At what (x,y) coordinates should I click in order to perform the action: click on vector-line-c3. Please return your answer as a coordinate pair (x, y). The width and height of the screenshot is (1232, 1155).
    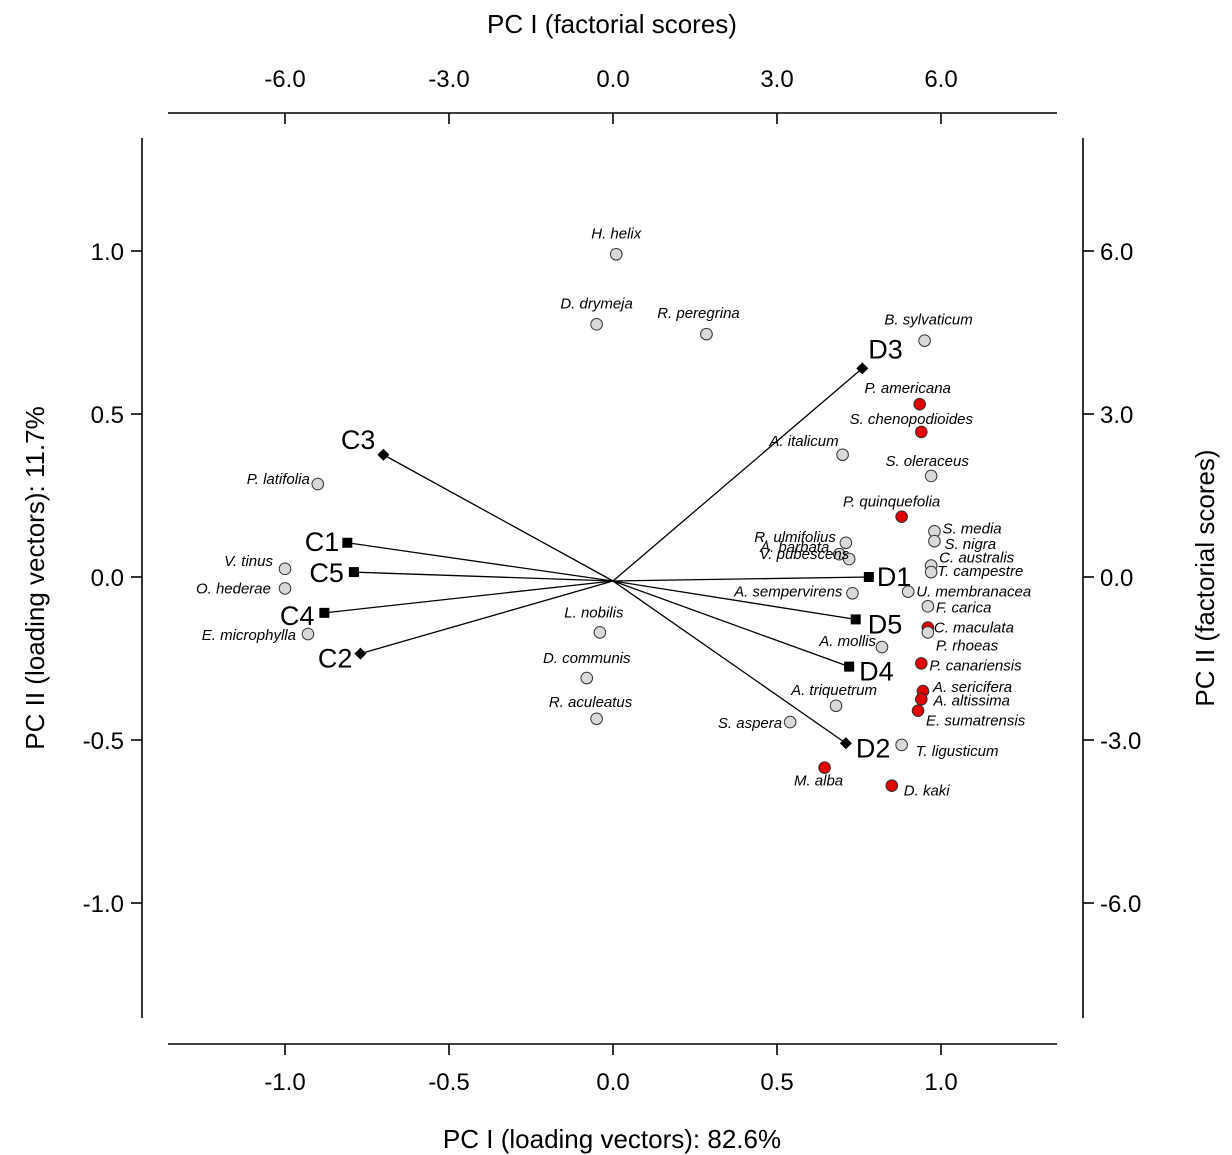
    Looking at the image, I should click on (498, 518).